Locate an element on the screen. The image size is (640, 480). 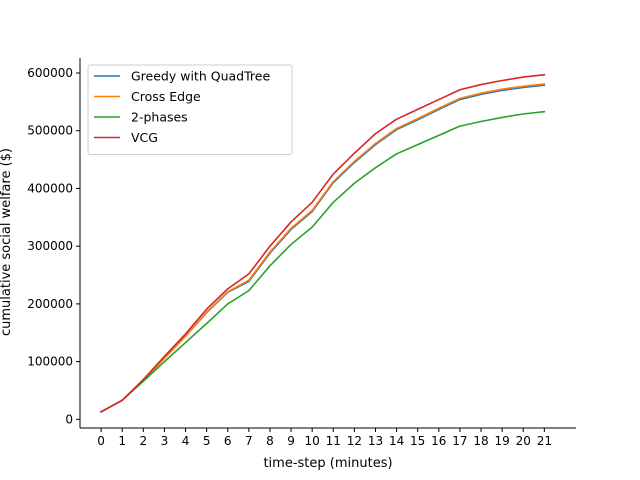
y-tick-label: 200000 is located at coordinates (50, 304).